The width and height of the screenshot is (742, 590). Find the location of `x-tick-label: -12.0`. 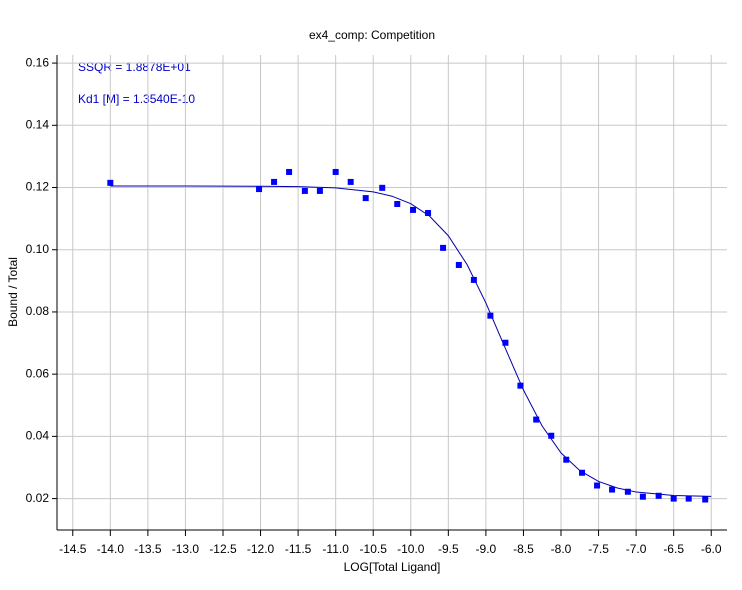

x-tick-label: -12.0 is located at coordinates (261, 549).